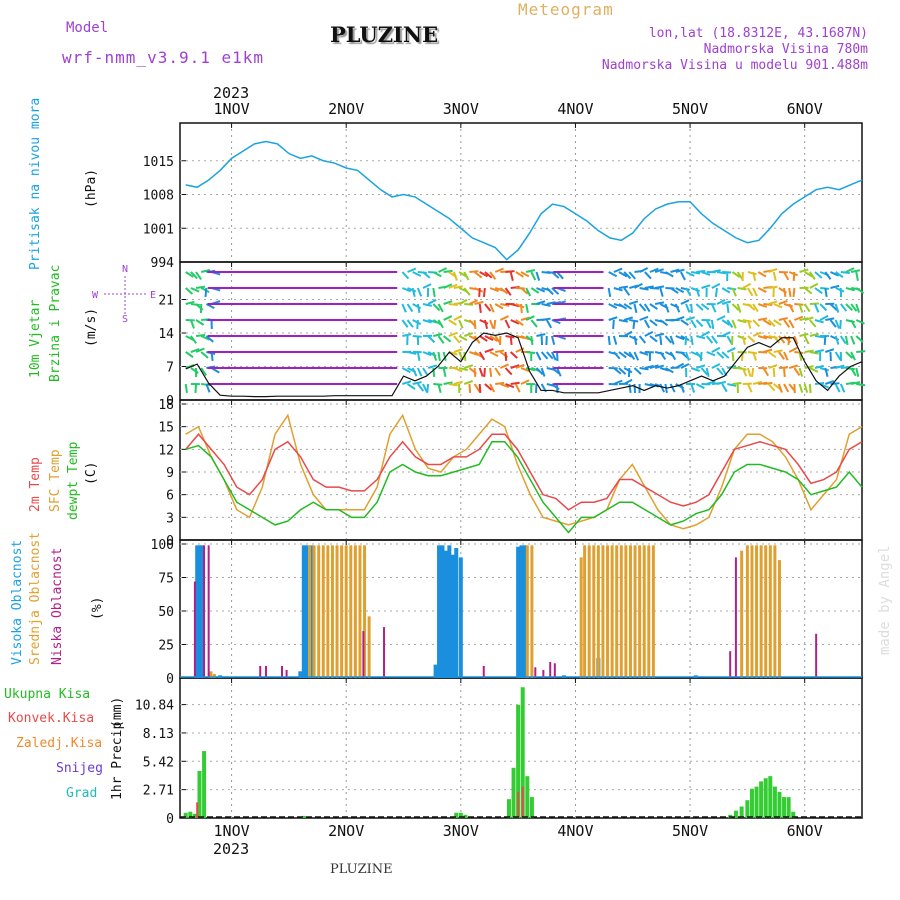  I want to click on legend-convective: Konvek.Kisa, so click(51, 718).